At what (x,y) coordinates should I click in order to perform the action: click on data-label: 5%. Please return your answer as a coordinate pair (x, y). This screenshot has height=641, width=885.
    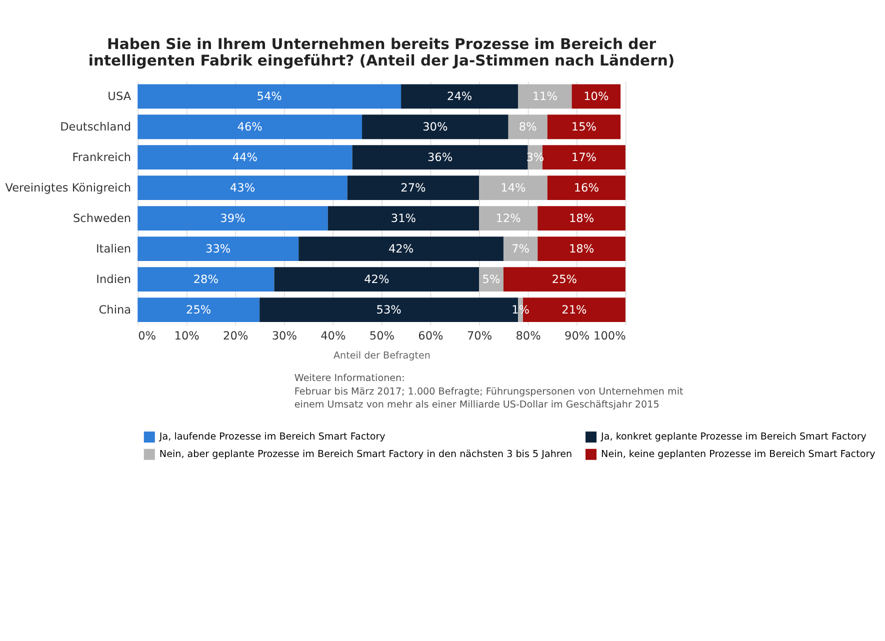
    Looking at the image, I should click on (491, 279).